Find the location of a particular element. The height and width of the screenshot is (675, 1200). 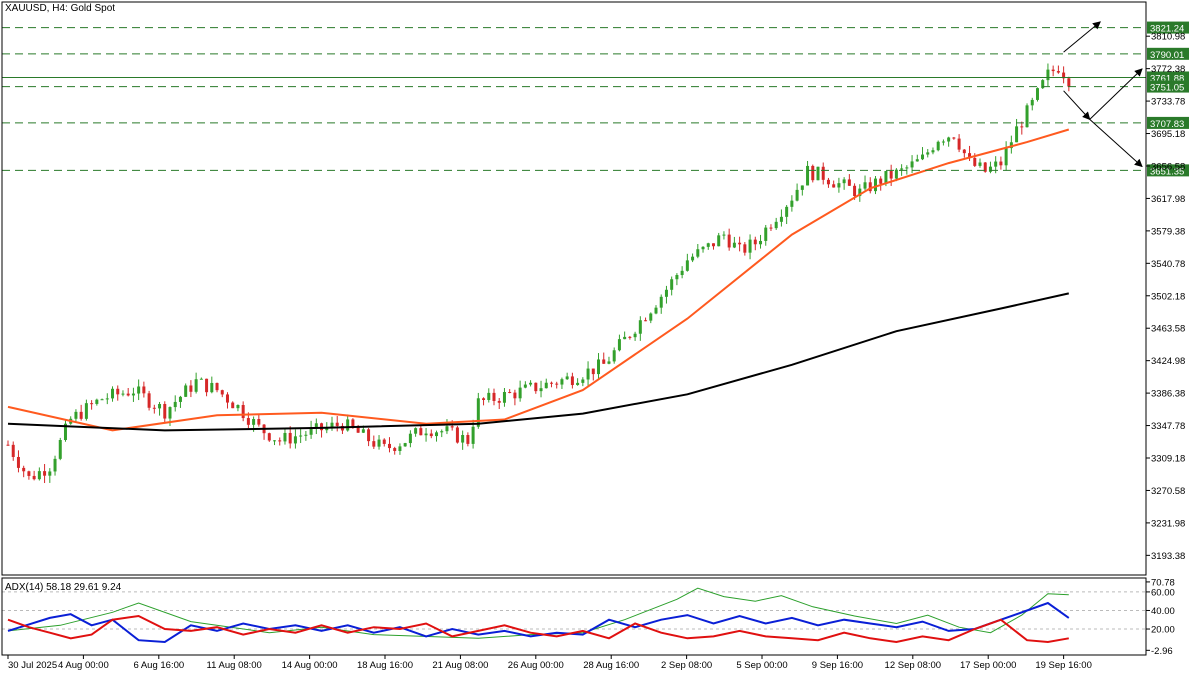

level-label: 3707.83 is located at coordinates (1167, 124).